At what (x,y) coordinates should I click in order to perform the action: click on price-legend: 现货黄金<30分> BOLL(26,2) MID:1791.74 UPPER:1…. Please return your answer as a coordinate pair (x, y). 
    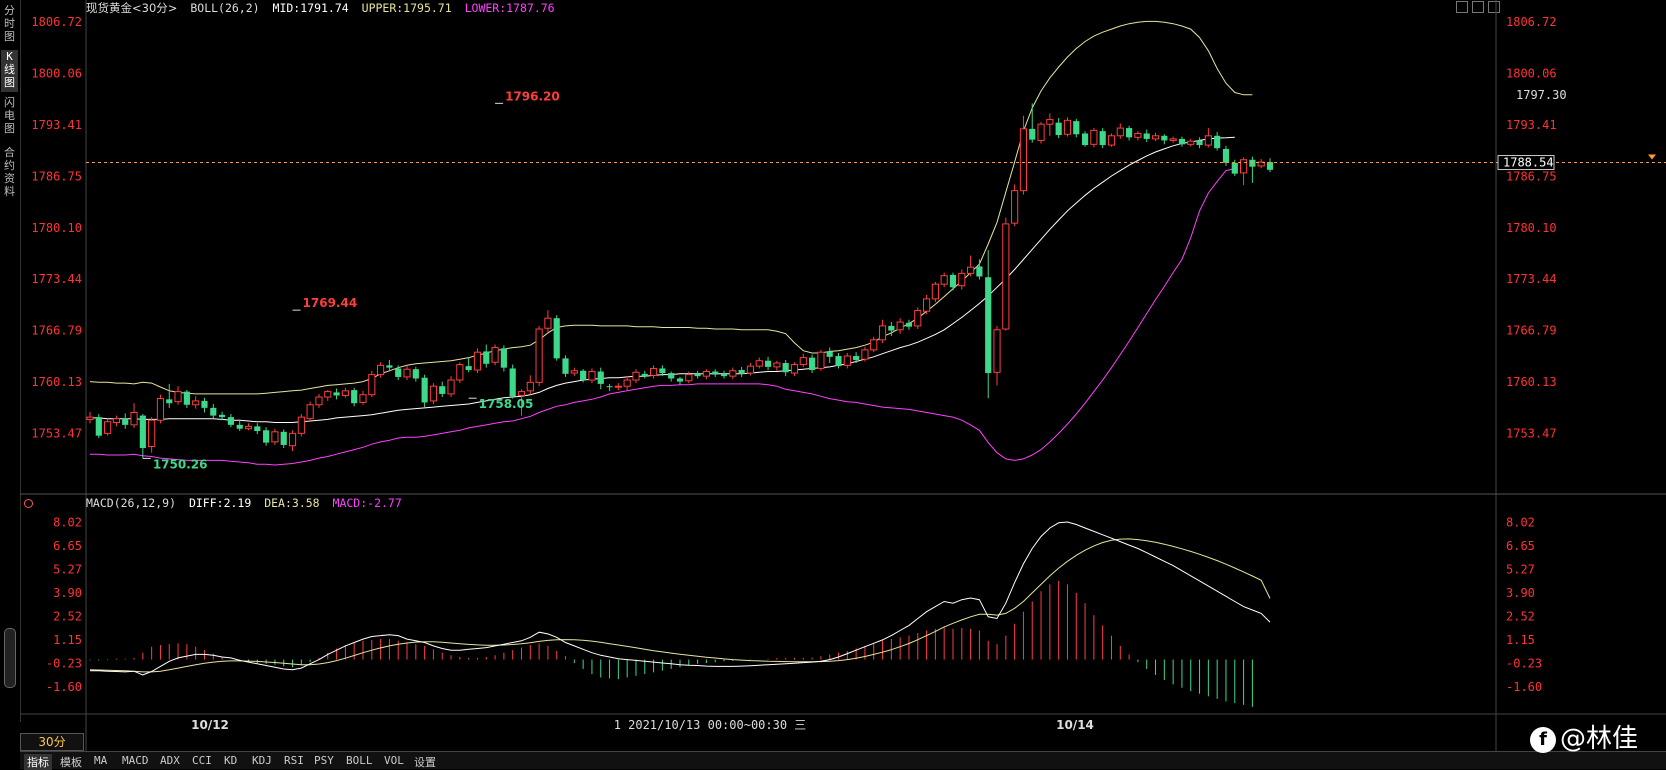
    Looking at the image, I should click on (323, 8).